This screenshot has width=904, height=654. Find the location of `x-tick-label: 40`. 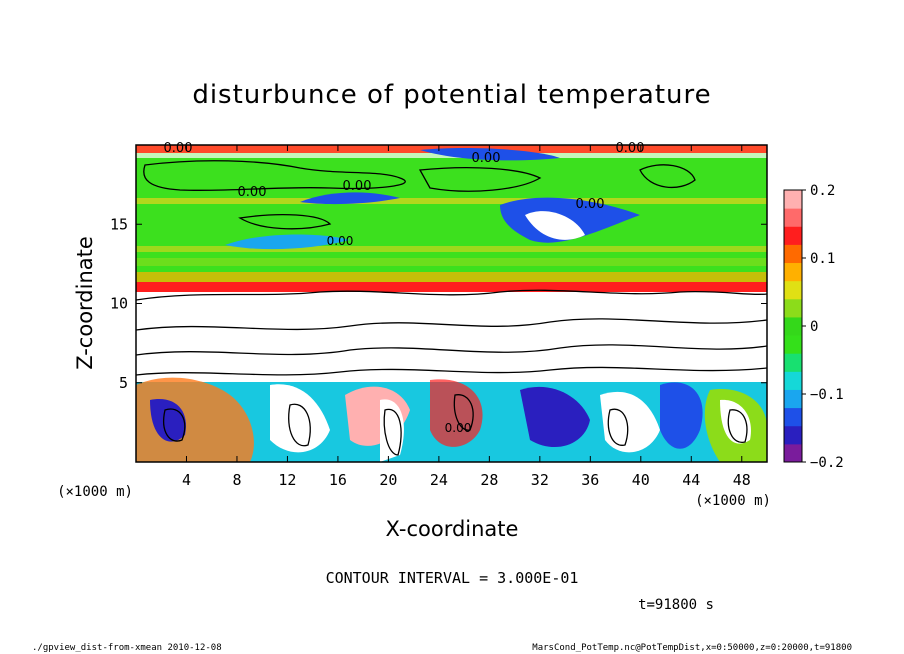

x-tick-label: 40 is located at coordinates (641, 480).